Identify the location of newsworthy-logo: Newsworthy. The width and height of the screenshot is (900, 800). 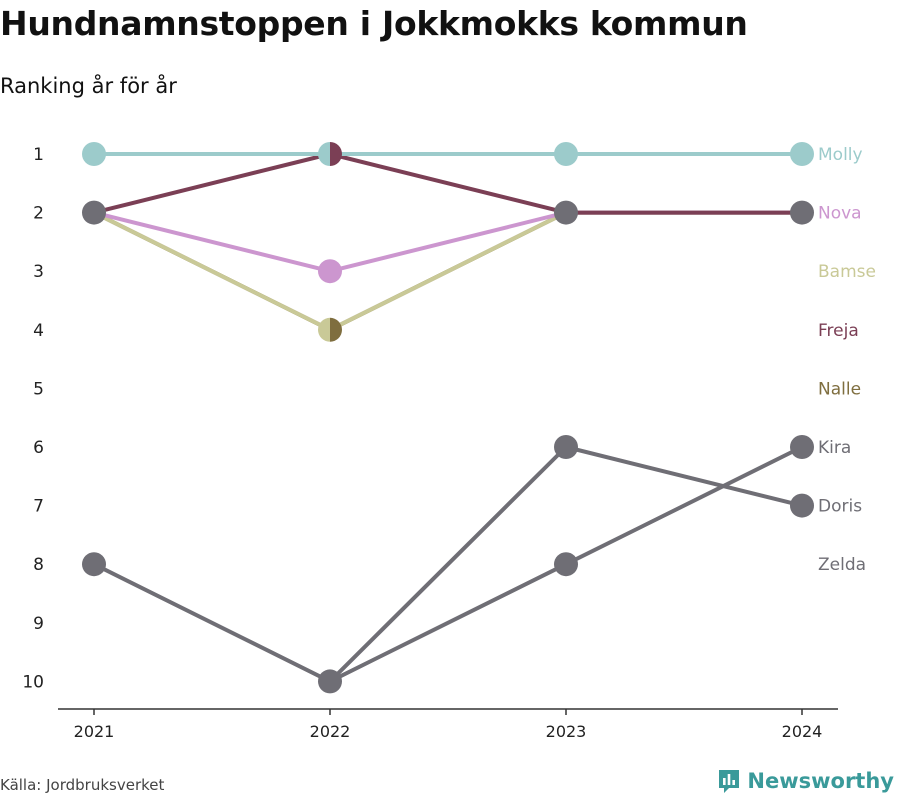
(805, 781).